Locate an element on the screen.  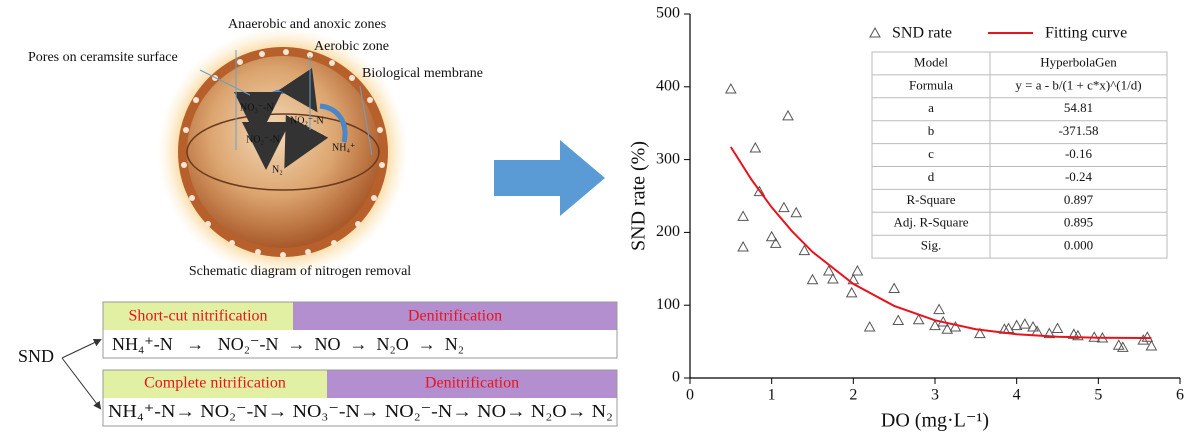
y-axis-title: SND rate (%) is located at coordinates (639, 196).